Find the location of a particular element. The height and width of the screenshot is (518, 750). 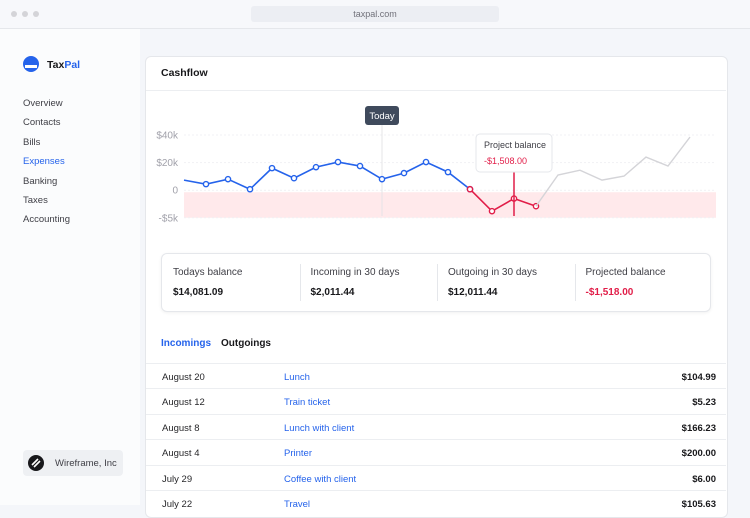

stat-label: Incoming in 30 days is located at coordinates (355, 272).